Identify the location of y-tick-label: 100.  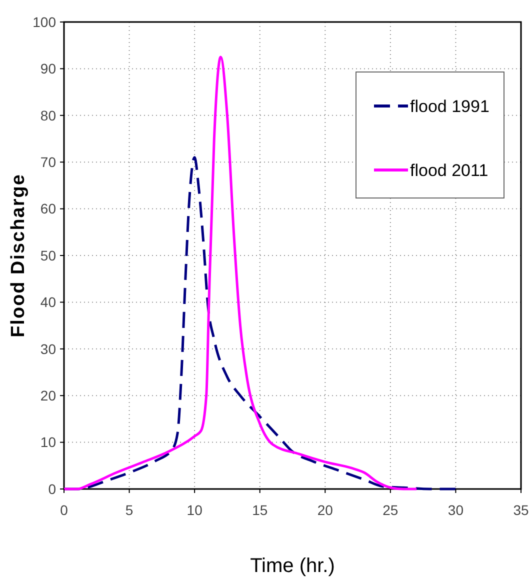
(44, 22).